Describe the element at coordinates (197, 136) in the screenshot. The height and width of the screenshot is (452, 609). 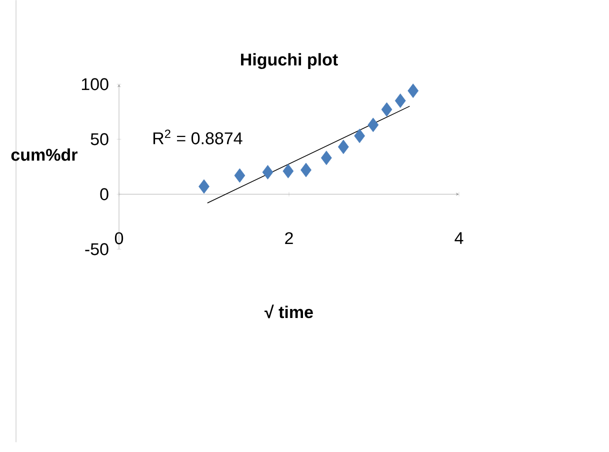
I see `annotation: R$^{2}$ = 0.8874` at that location.